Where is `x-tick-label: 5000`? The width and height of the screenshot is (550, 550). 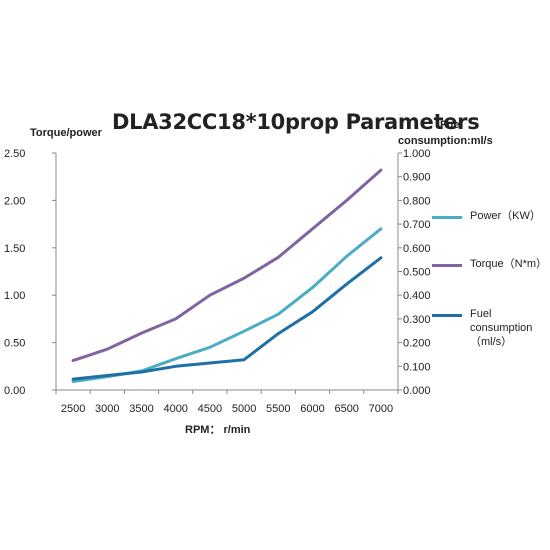
x-tick-label: 5000 is located at coordinates (244, 409).